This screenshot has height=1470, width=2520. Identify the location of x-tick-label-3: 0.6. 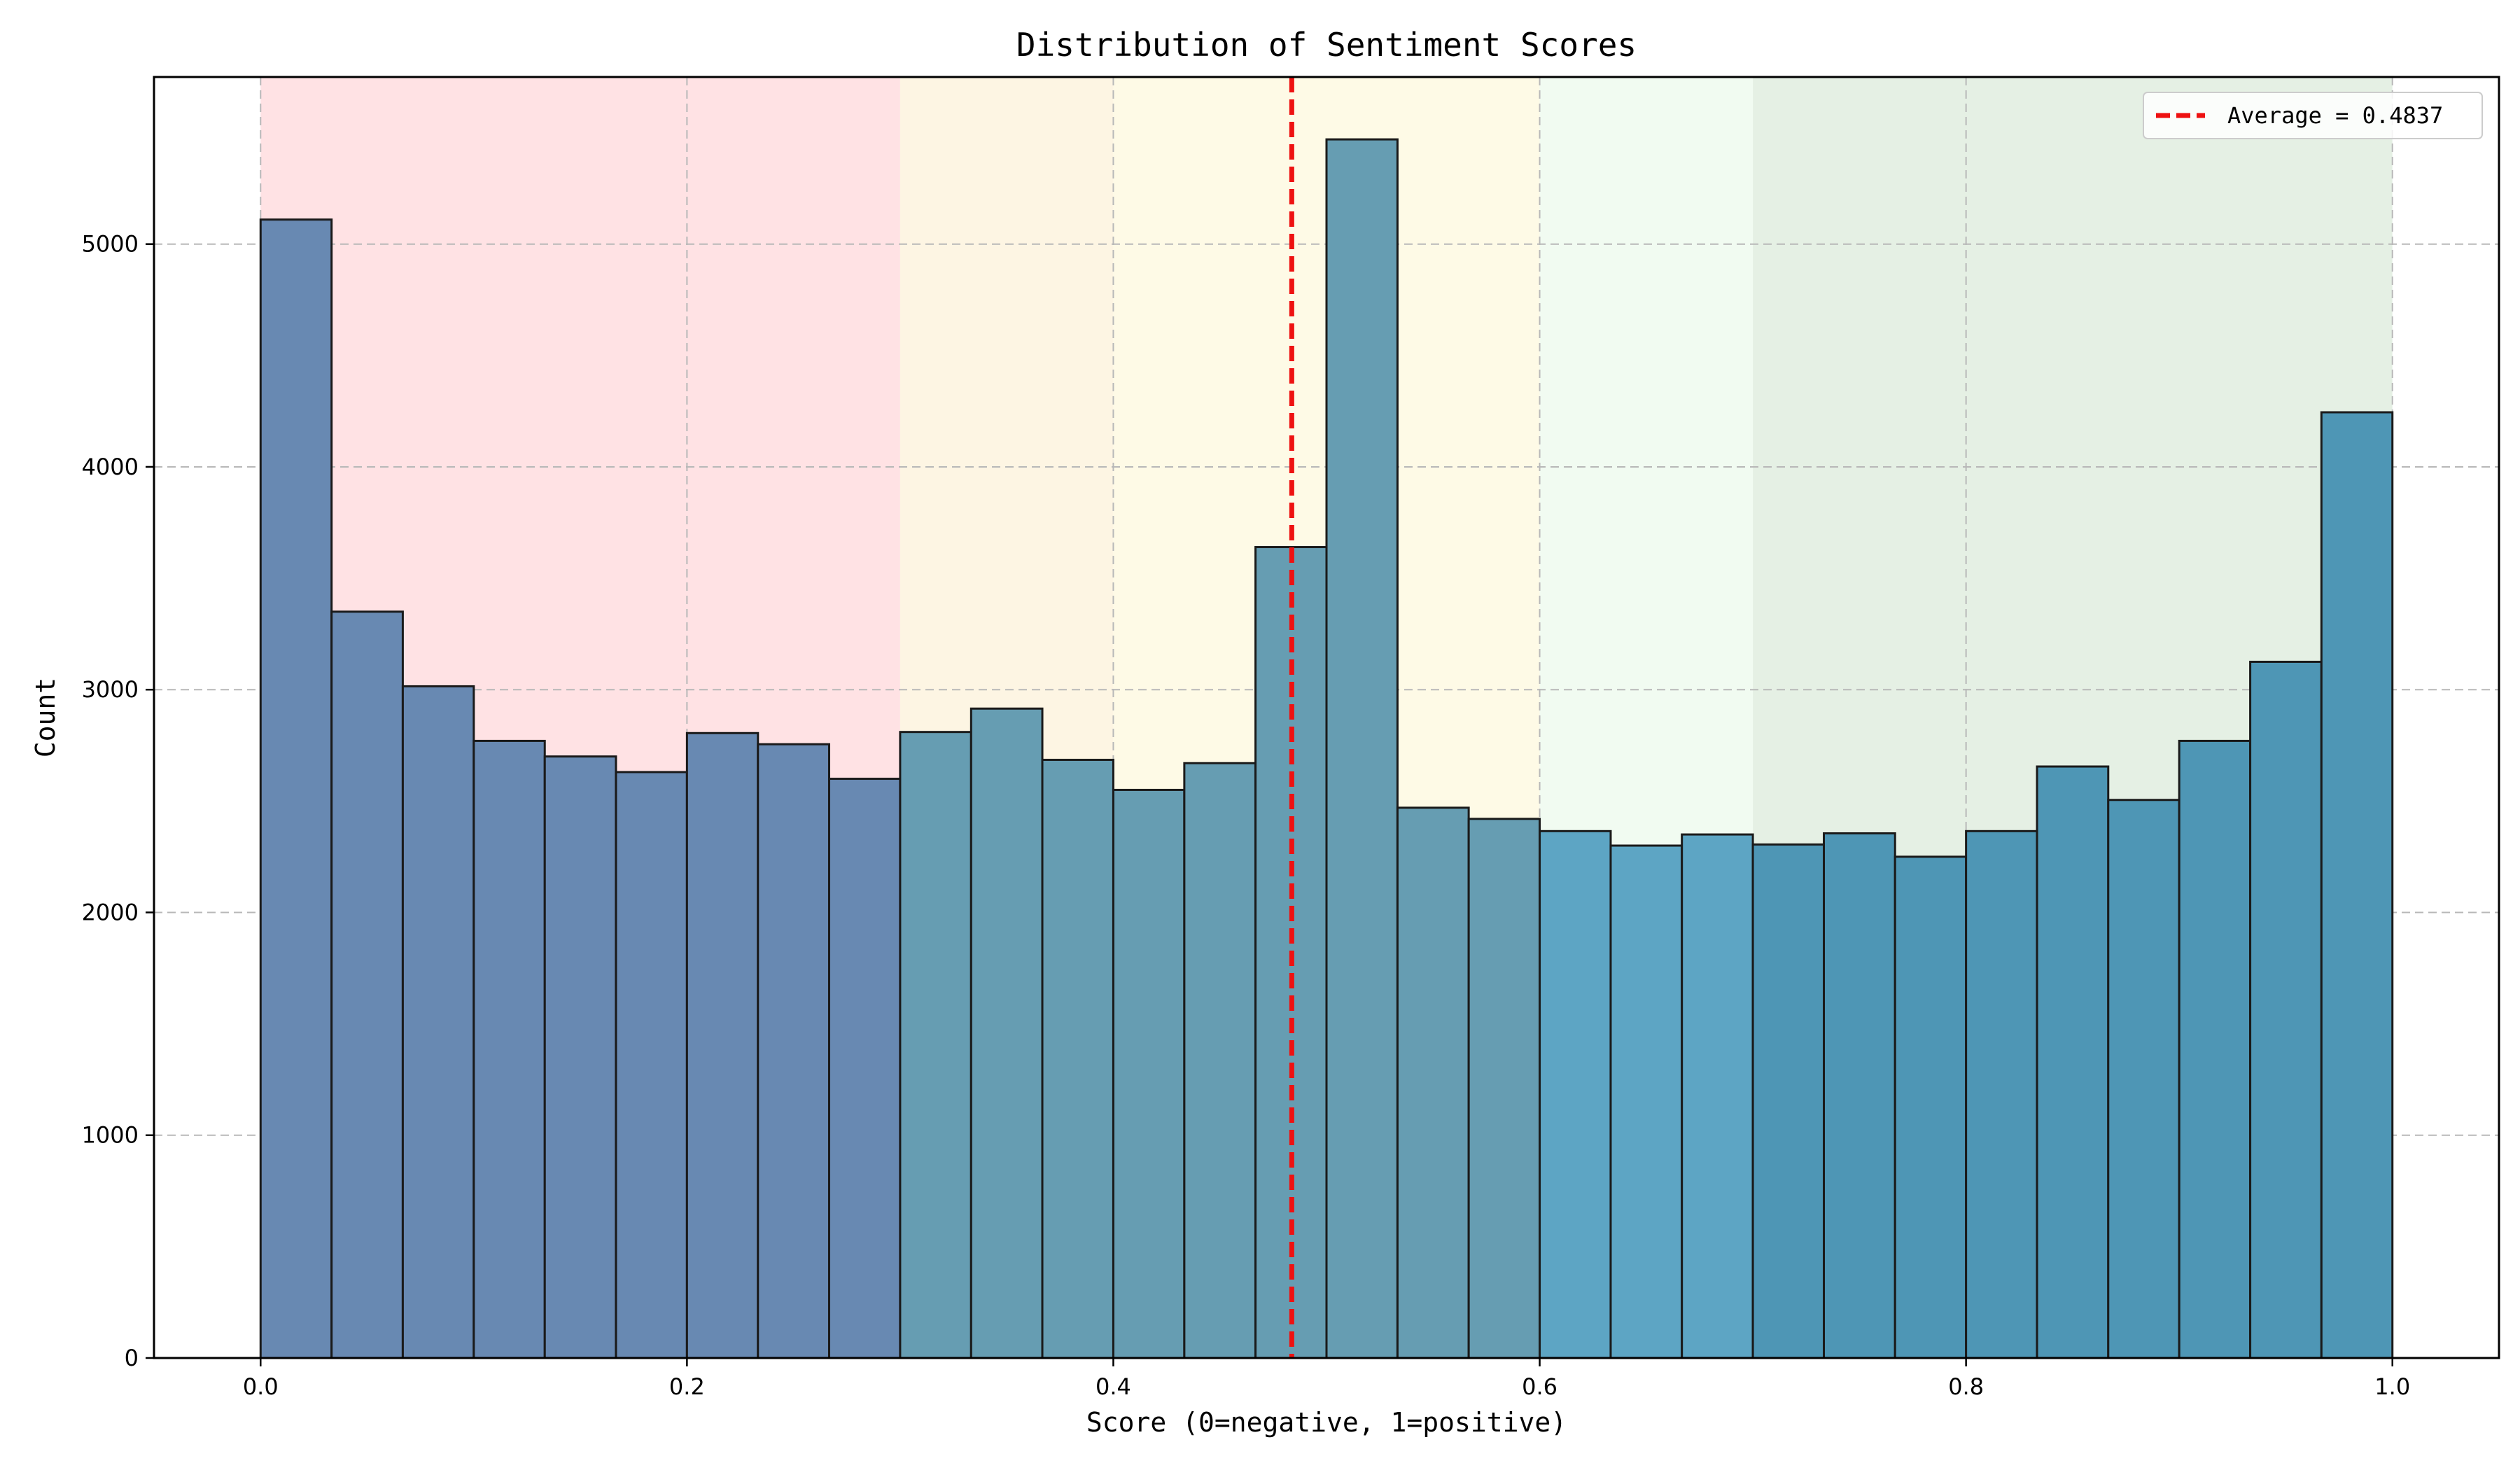
(1540, 1386).